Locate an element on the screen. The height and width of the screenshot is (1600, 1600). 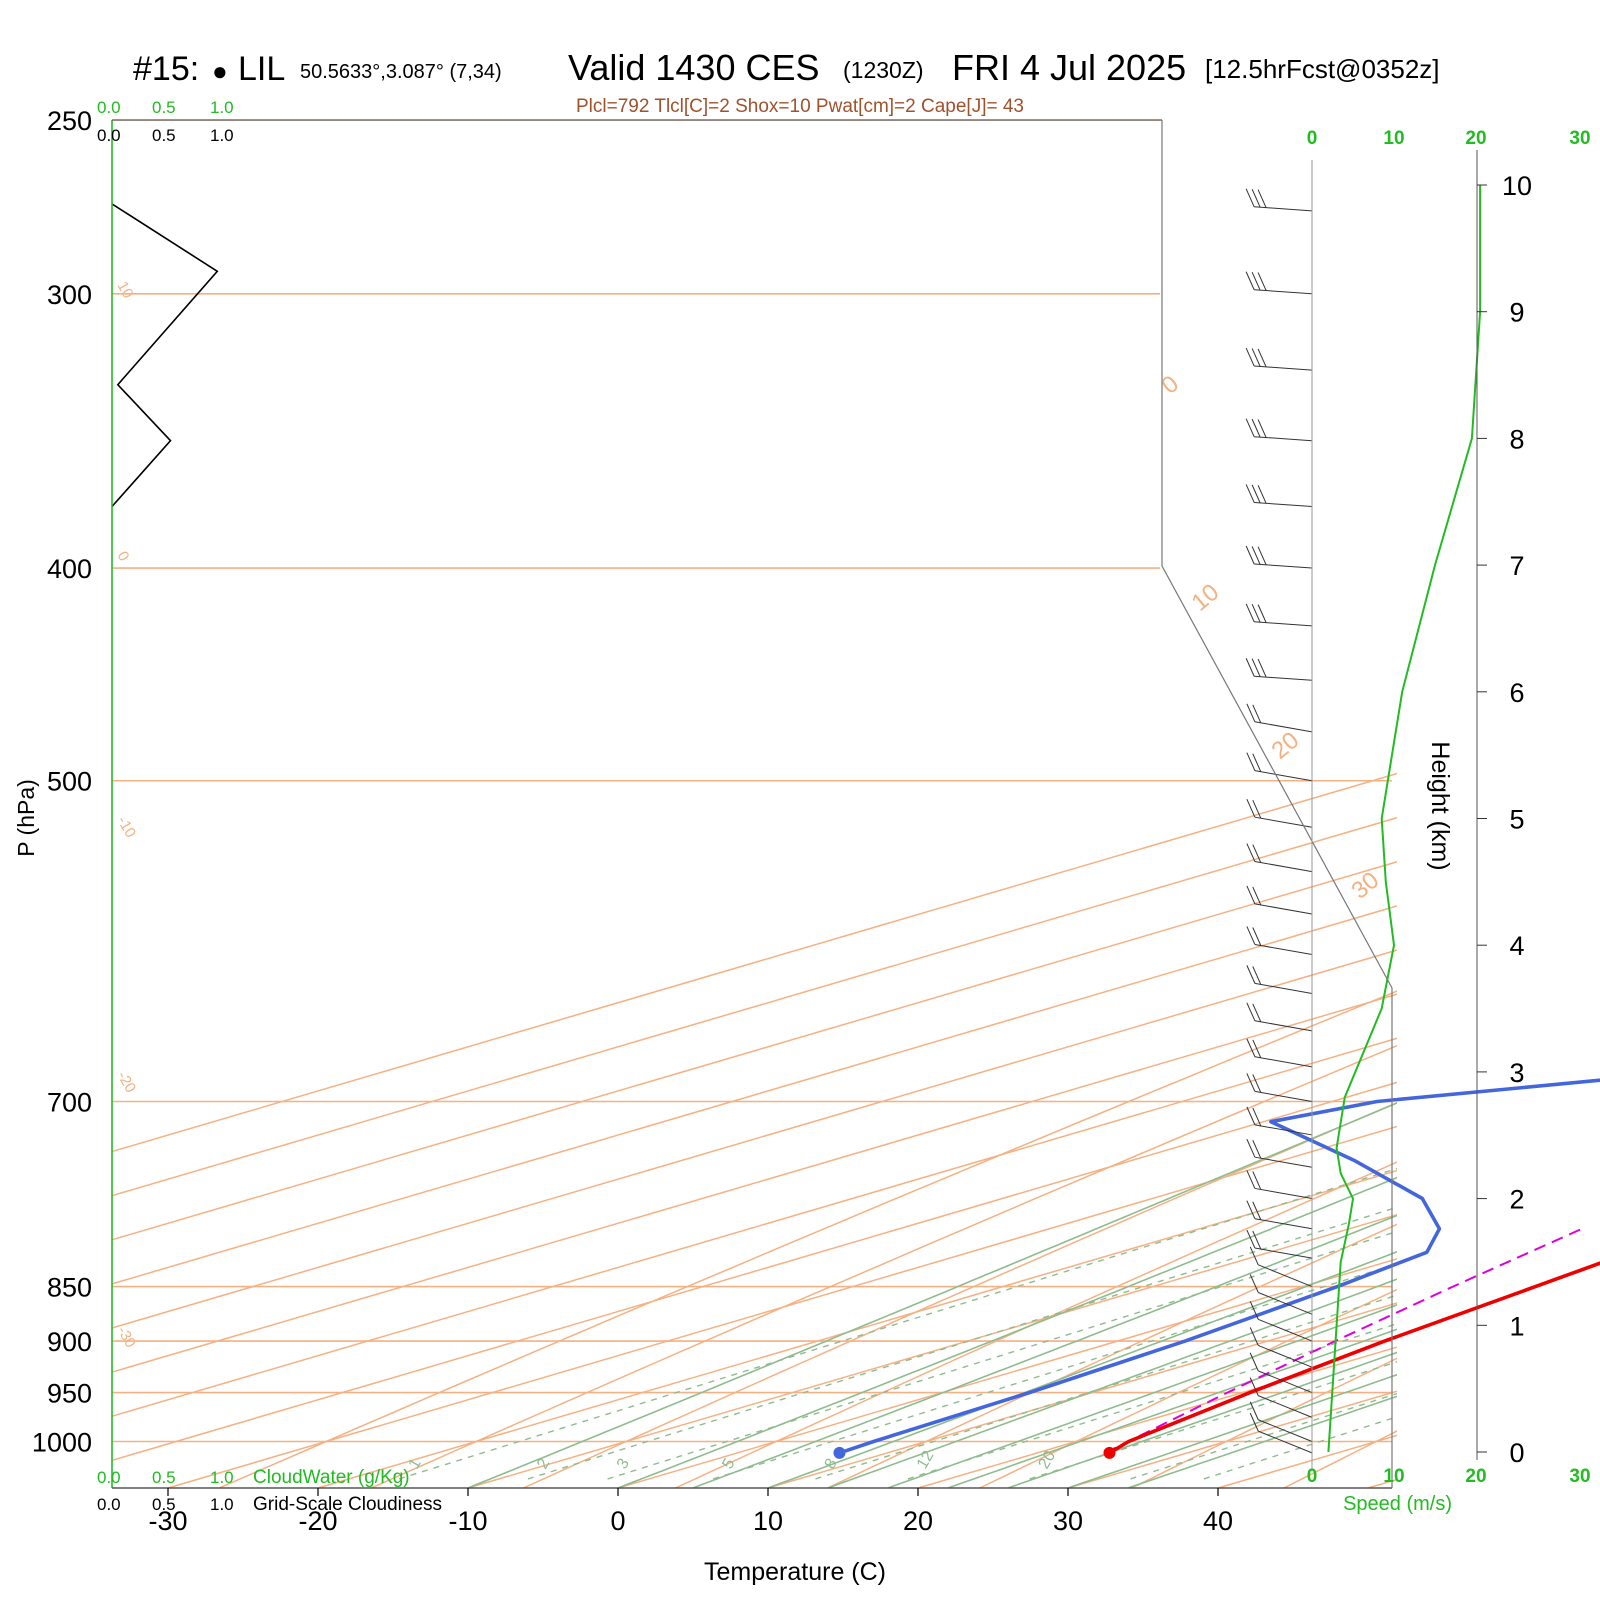
pressure-tick-label: 500 is located at coordinates (69, 782).